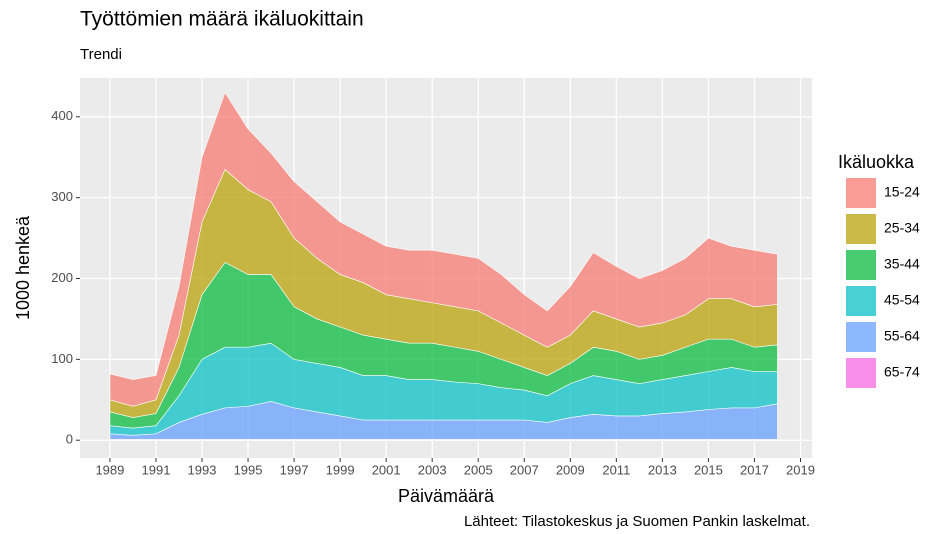 This screenshot has height=534, width=936. Describe the element at coordinates (62, 277) in the screenshot. I see `y-tick-label: 200` at that location.